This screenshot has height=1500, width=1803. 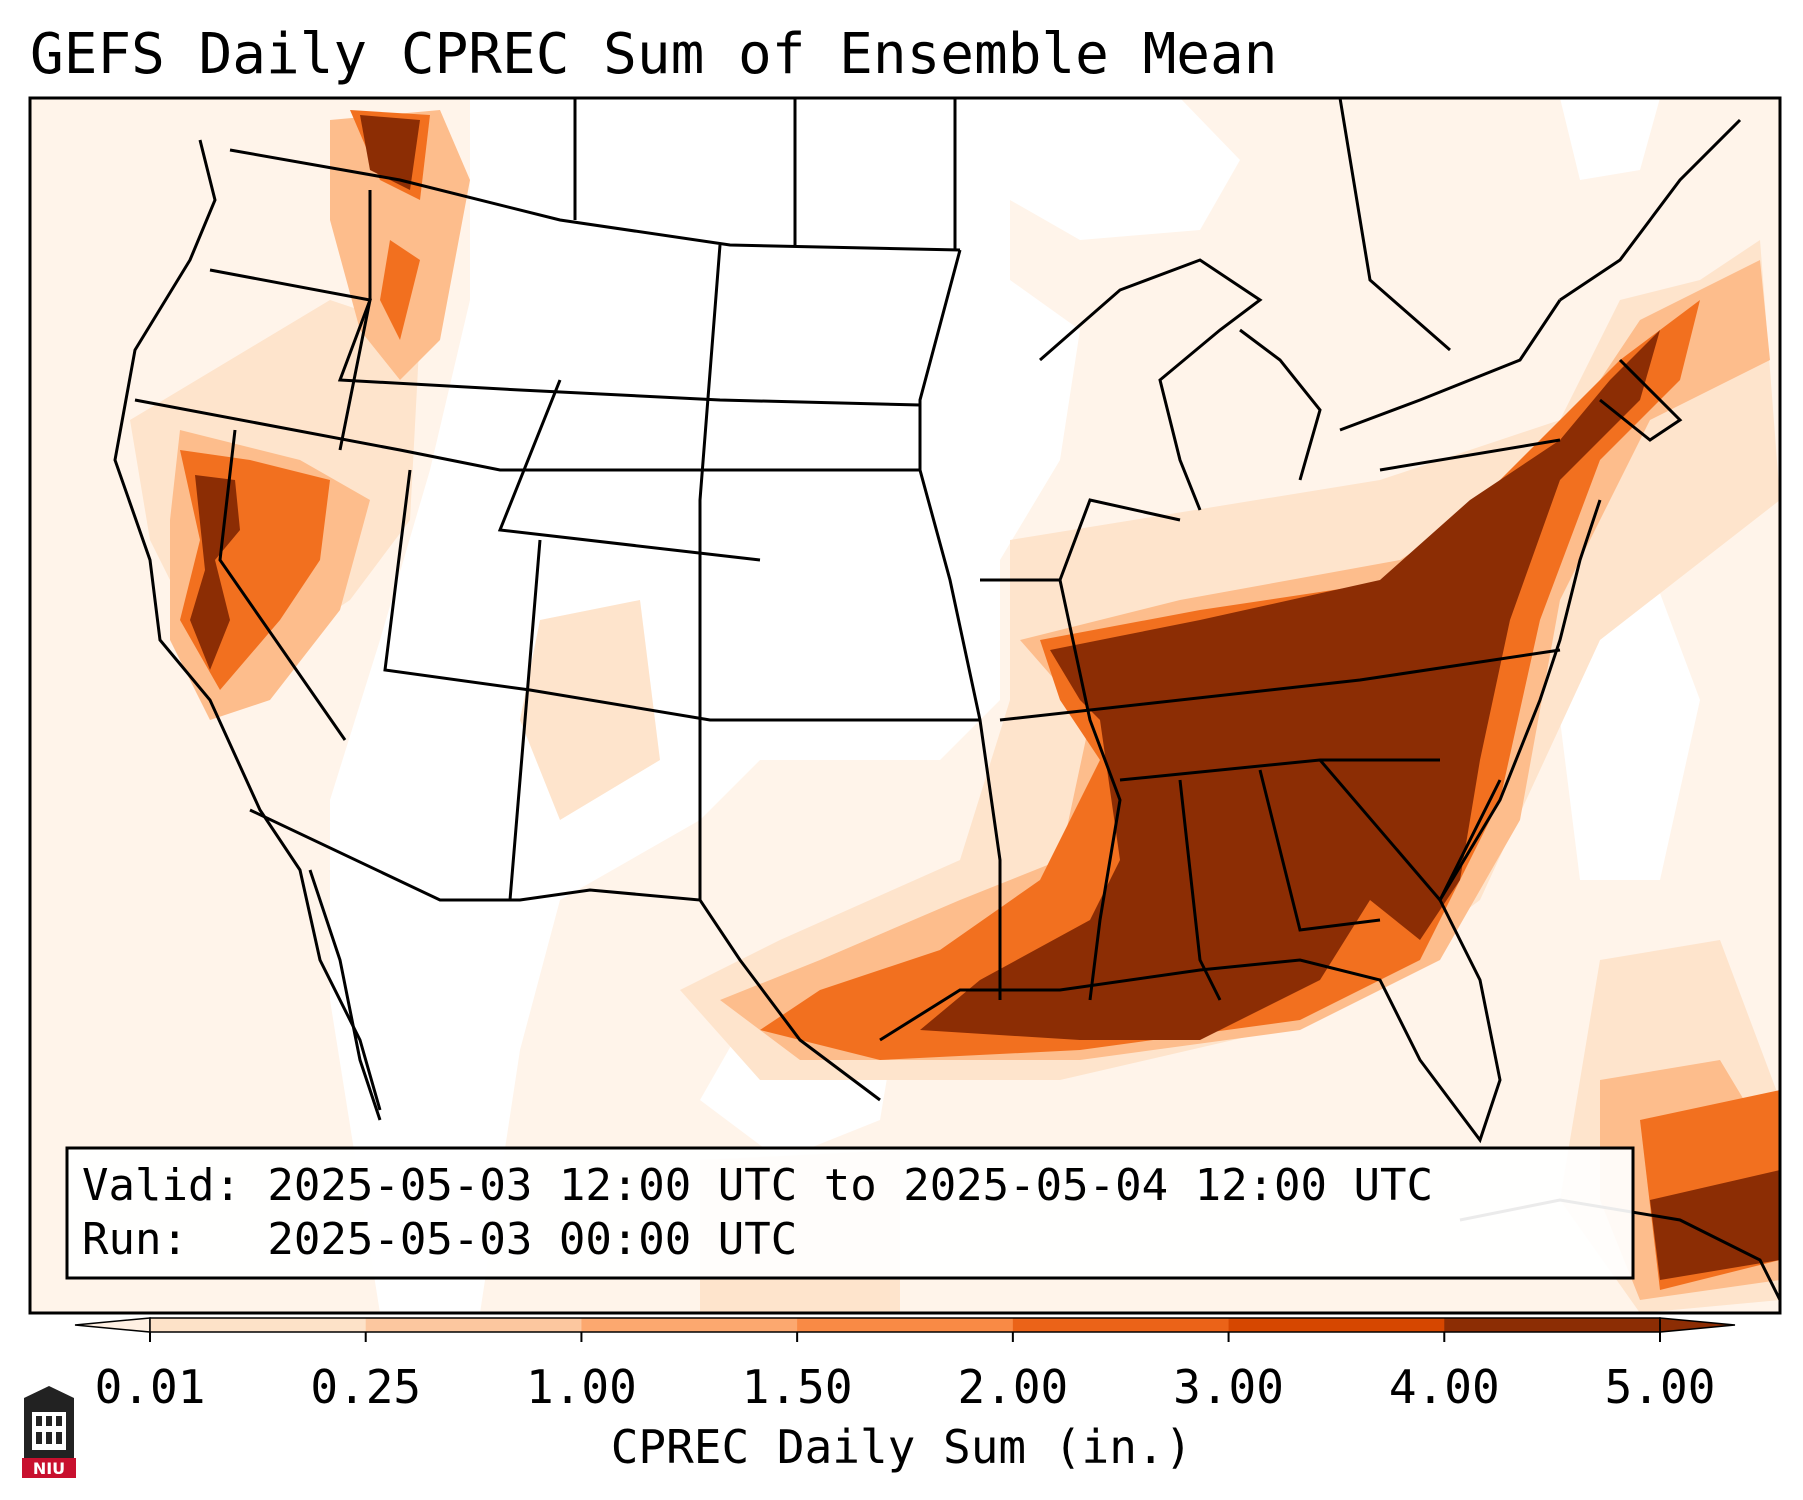 I want to click on colorbar-tick-label: 3.00, so click(x=1228, y=1387).